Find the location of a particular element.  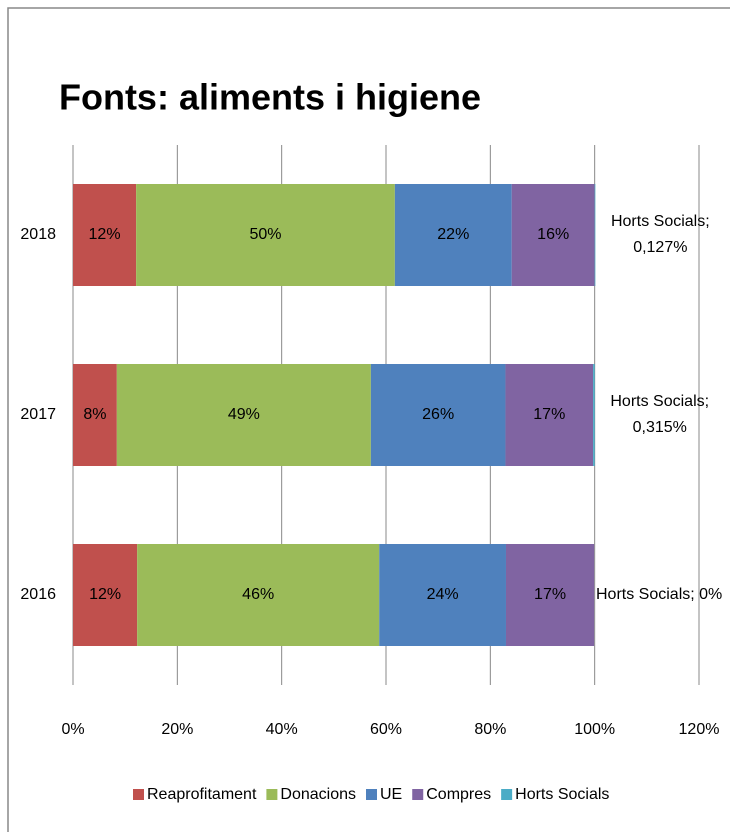

y-tick-label: 2016 is located at coordinates (38, 594).